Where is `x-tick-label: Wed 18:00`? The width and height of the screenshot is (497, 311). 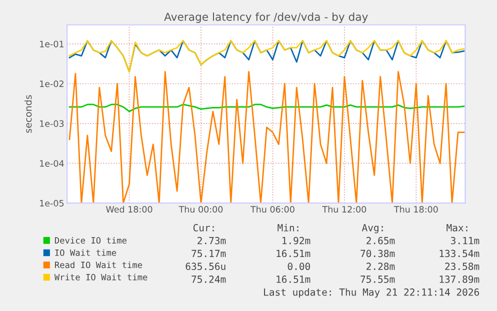
x-tick-label: Wed 18:00 is located at coordinates (129, 209).